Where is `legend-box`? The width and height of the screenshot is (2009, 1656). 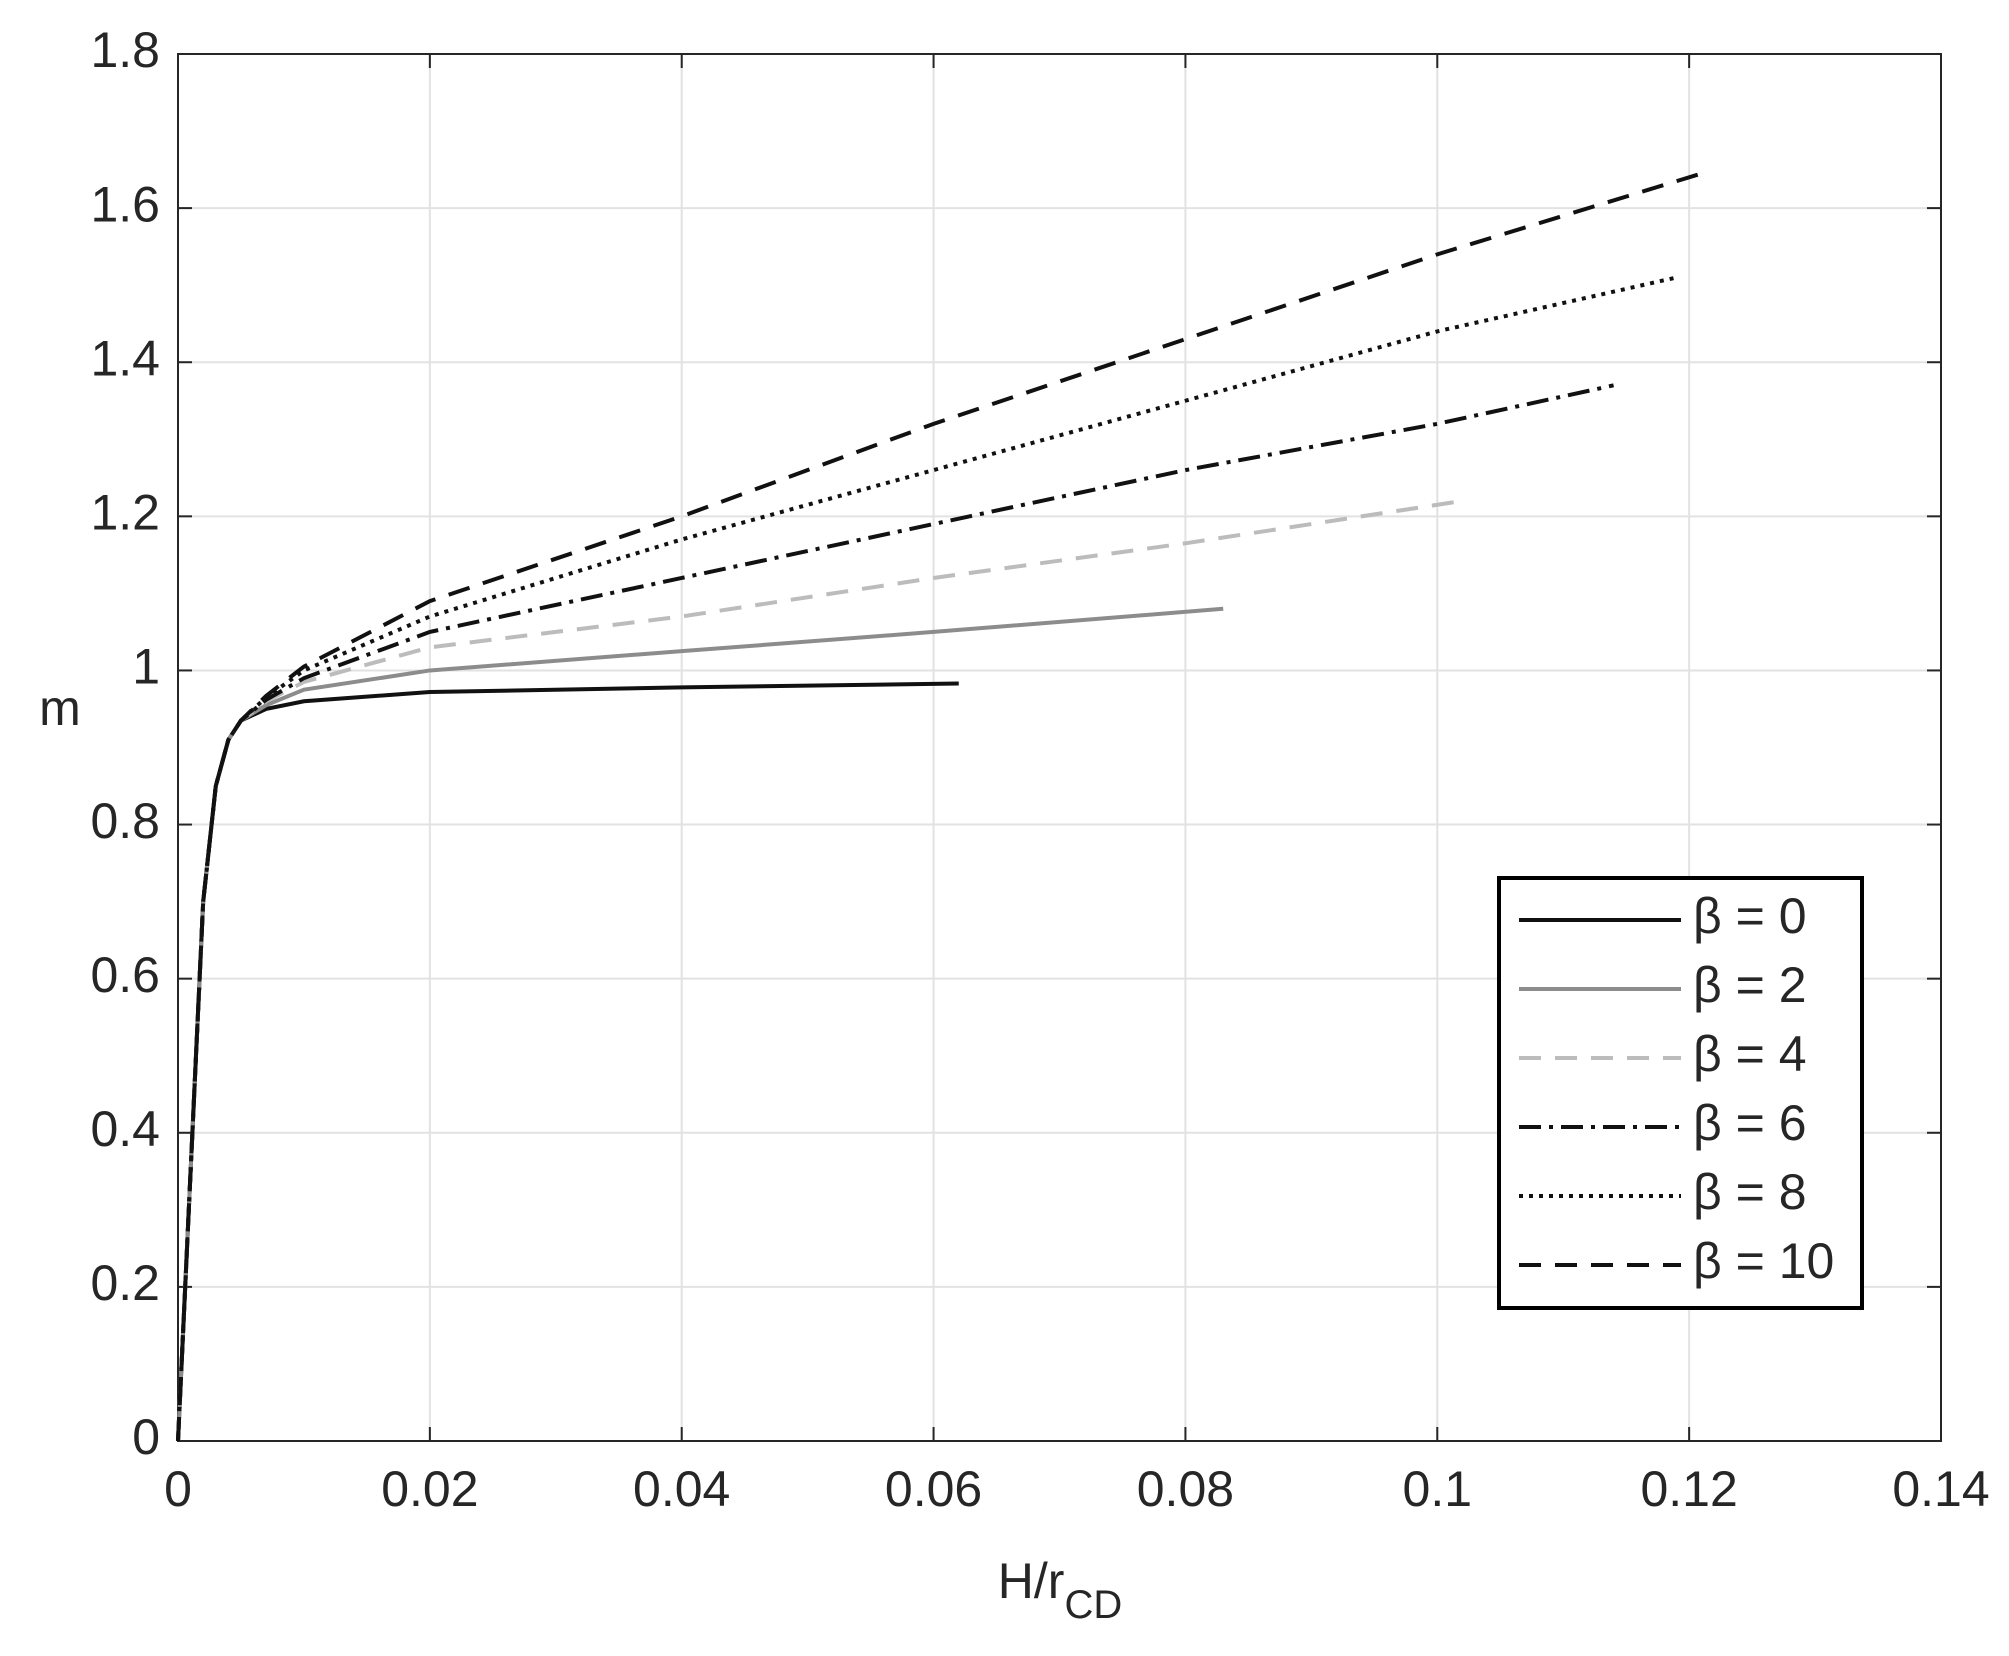 legend-box is located at coordinates (1680, 1093).